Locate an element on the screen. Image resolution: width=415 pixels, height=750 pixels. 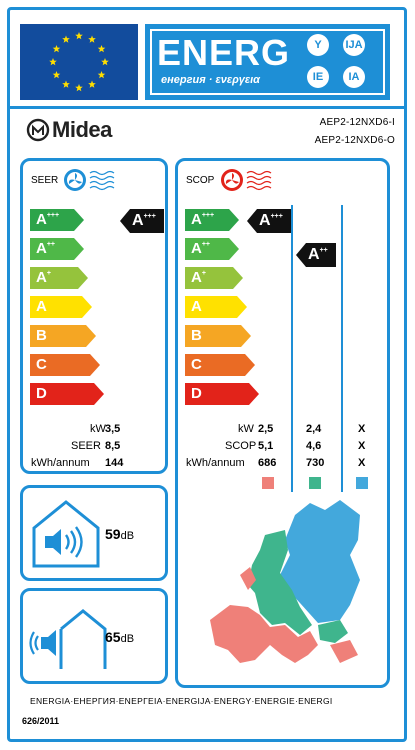
language-badge-y: Y is located at coordinates (318, 45).